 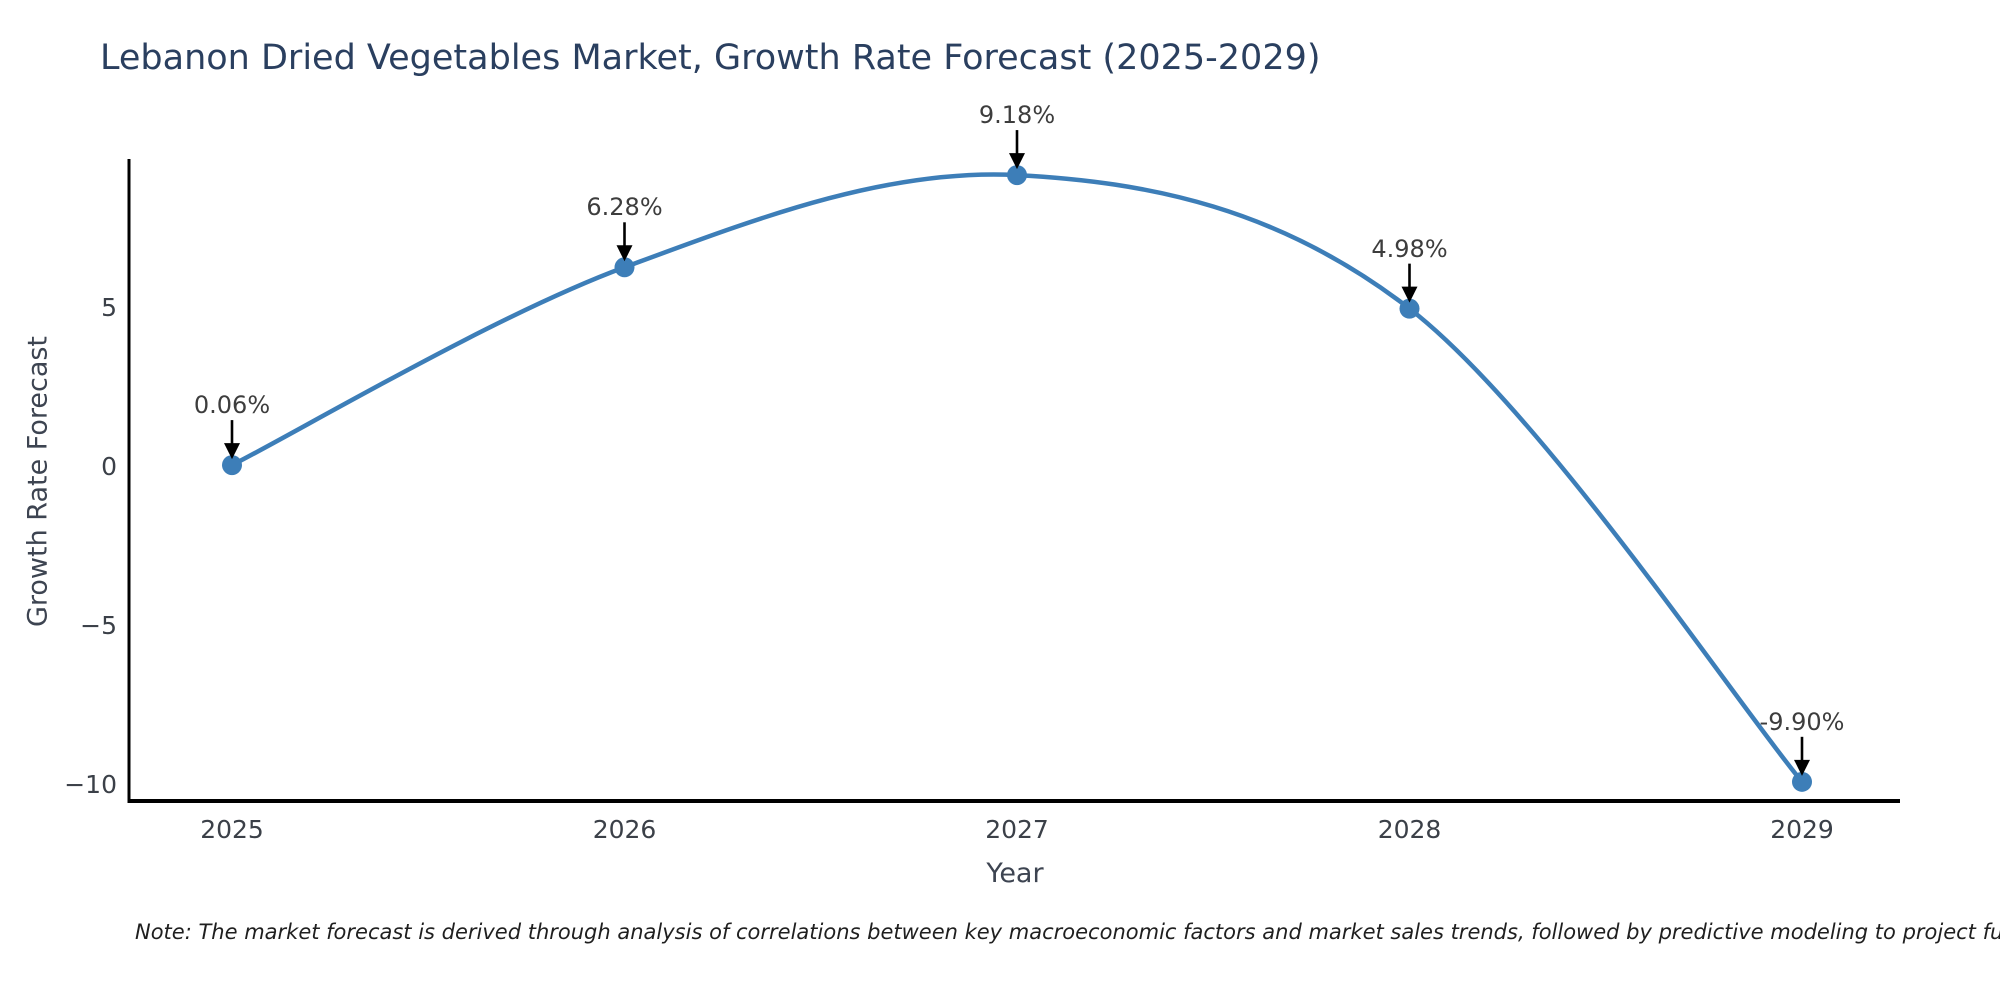 What do you see at coordinates (1802, 829) in the screenshot?
I see `x-tick-label: 2029` at bounding box center [1802, 829].